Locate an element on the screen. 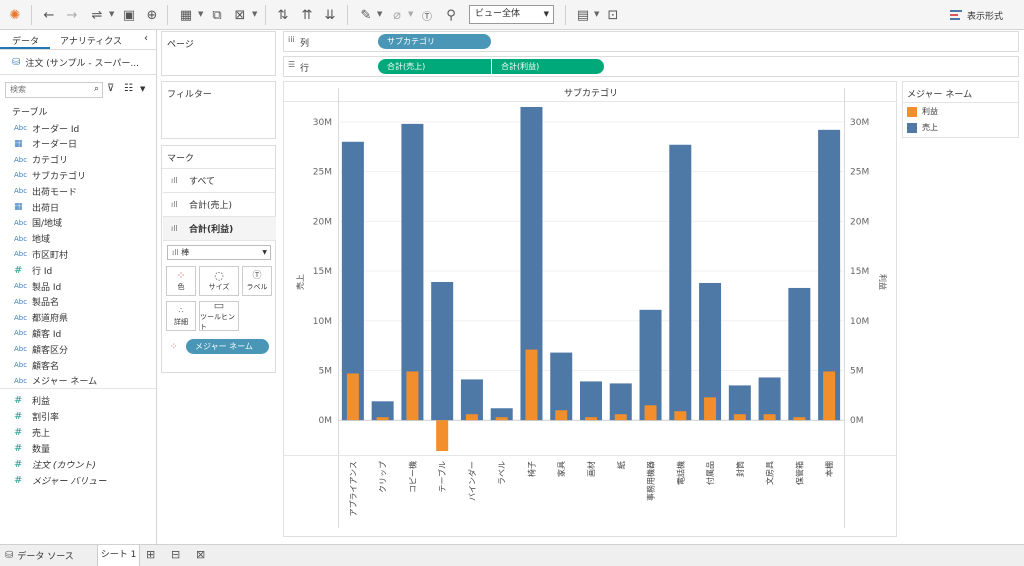  pages-card: ページ is located at coordinates (218, 53).